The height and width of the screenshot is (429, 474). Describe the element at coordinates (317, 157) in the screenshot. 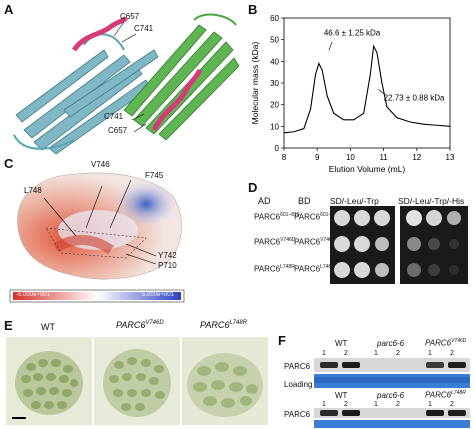

I see `x-tick-label: 9` at that location.